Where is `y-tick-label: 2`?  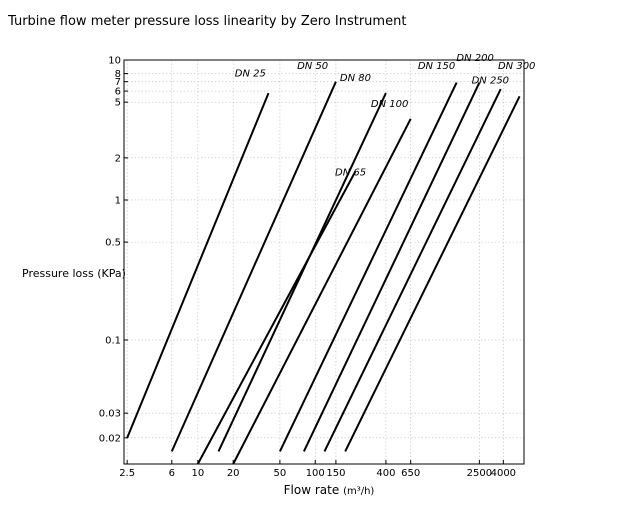
y-tick-label: 2 is located at coordinates (118, 158).